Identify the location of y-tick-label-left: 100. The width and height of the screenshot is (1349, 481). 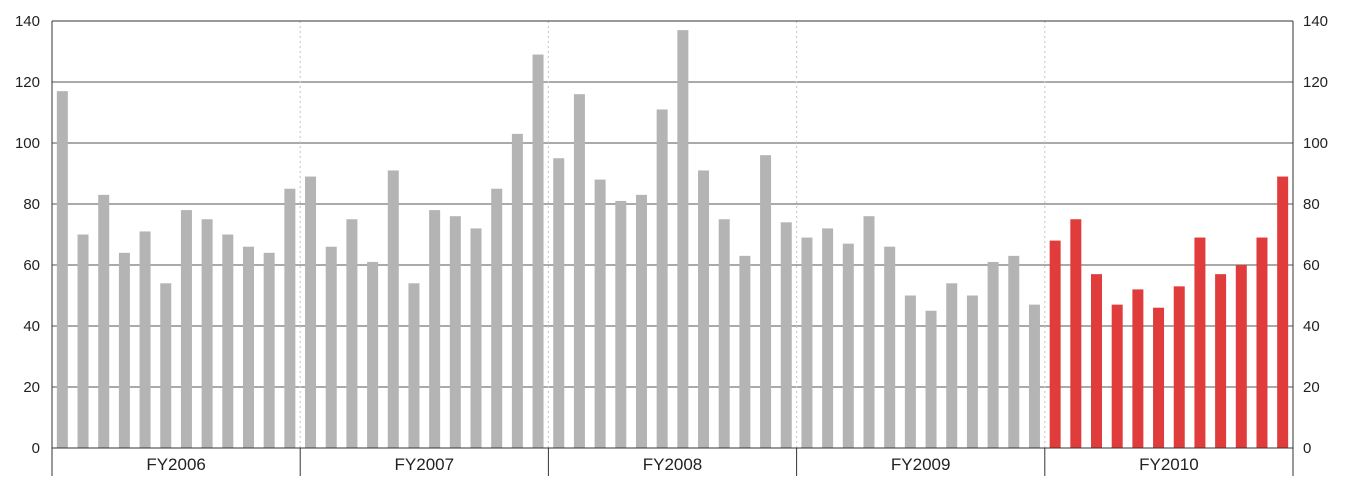
(27, 143).